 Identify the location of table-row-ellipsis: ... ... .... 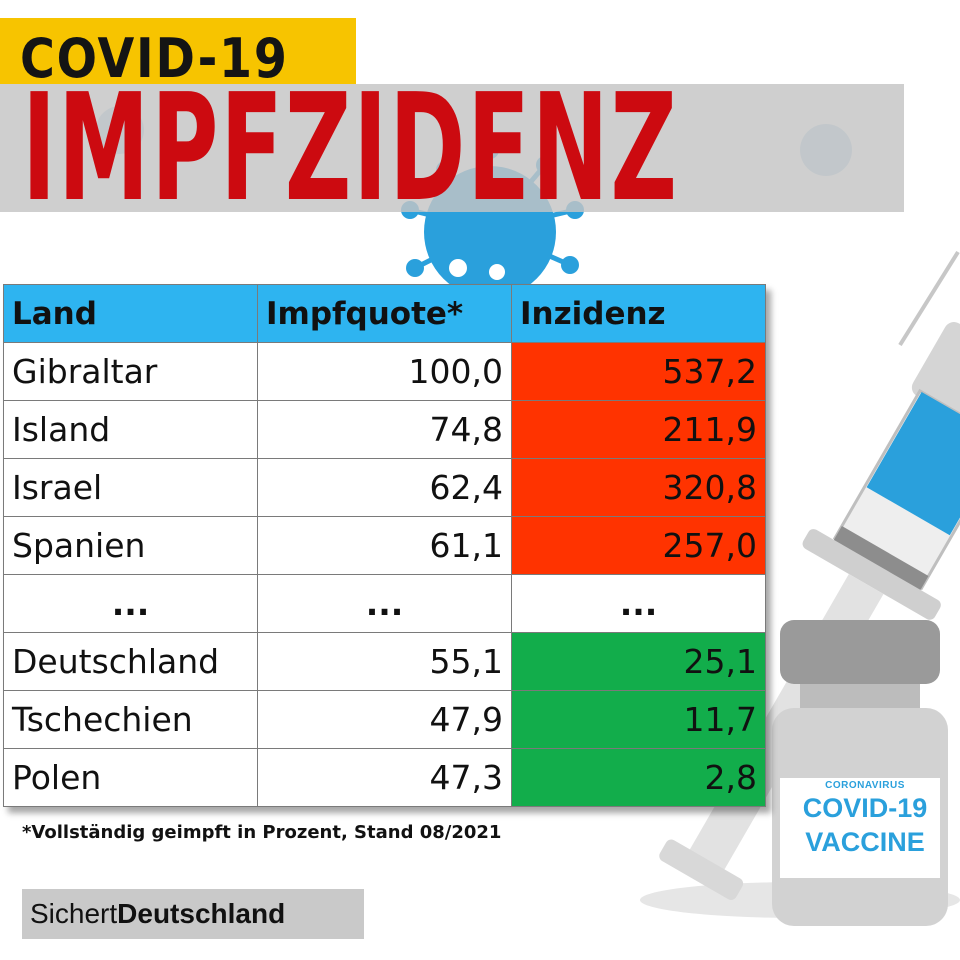
(384, 603).